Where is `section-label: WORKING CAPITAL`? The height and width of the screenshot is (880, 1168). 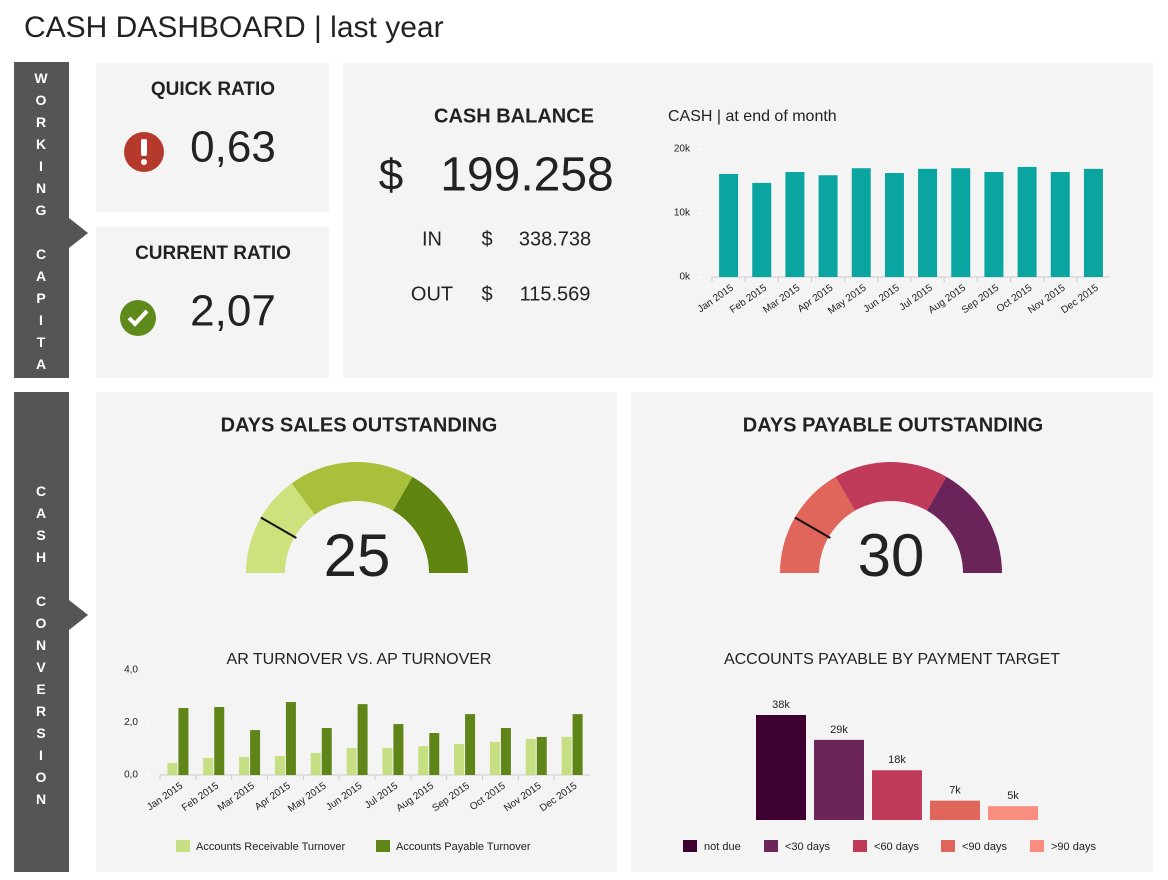 section-label: WORKING CAPITAL is located at coordinates (41, 235).